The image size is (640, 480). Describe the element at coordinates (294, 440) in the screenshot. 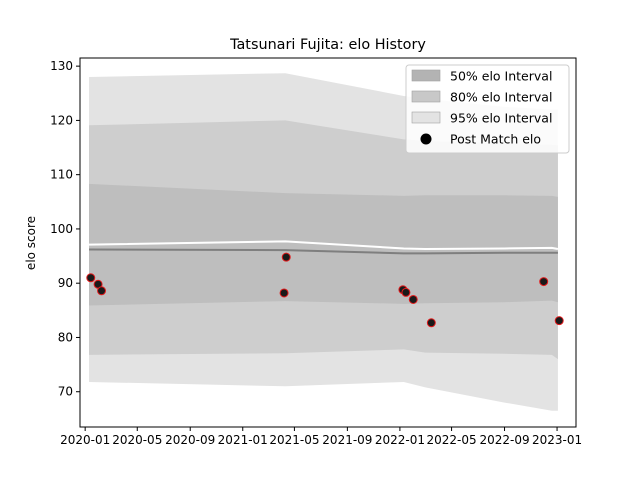

I see `x-tick-label: 2021-05` at that location.